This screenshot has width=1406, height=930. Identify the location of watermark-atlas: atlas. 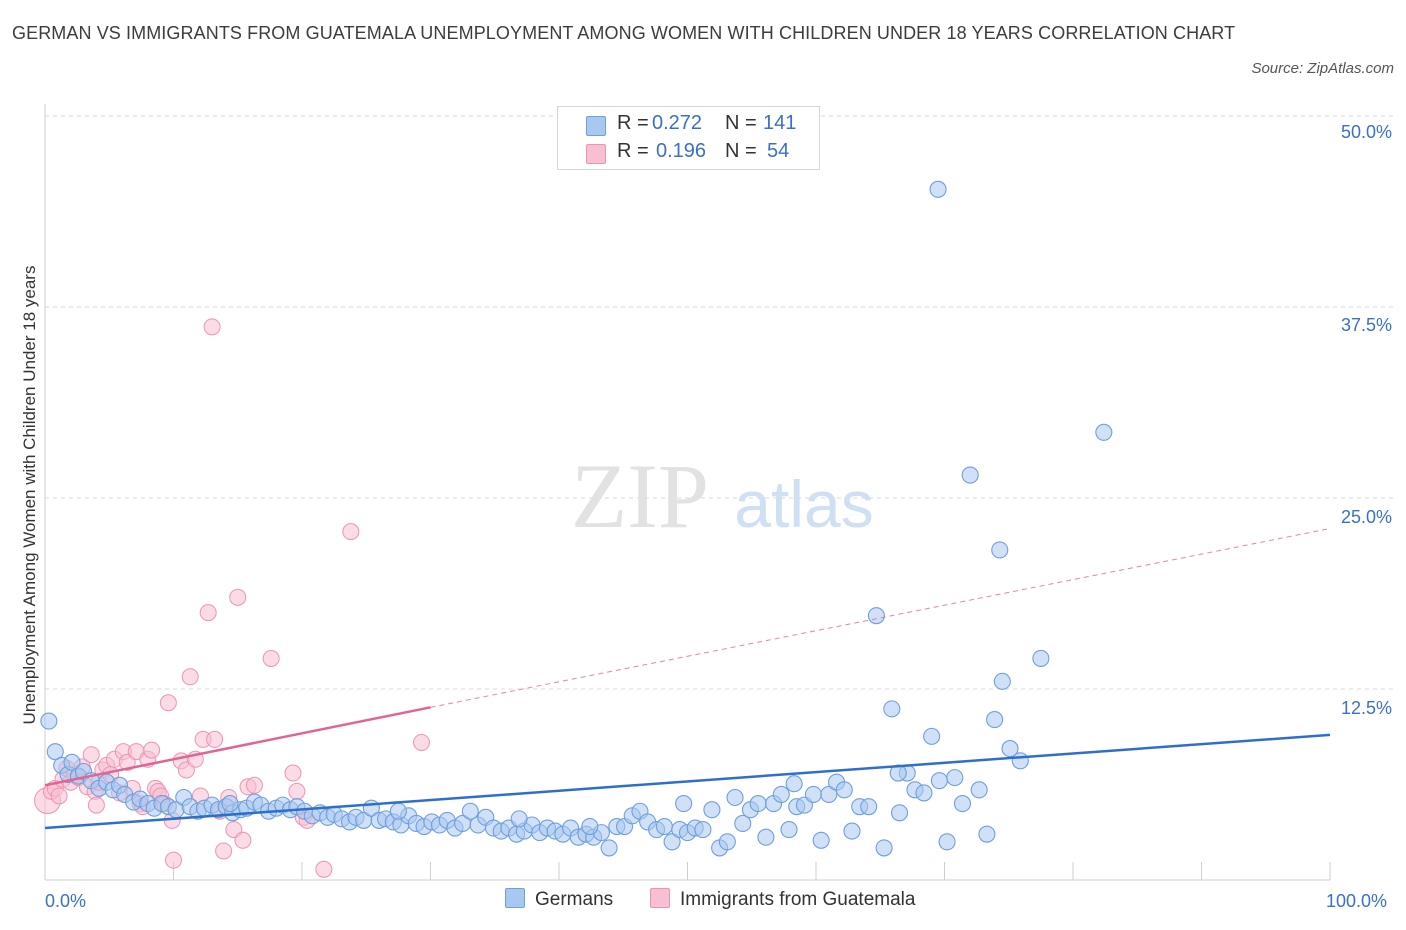
(803, 504).